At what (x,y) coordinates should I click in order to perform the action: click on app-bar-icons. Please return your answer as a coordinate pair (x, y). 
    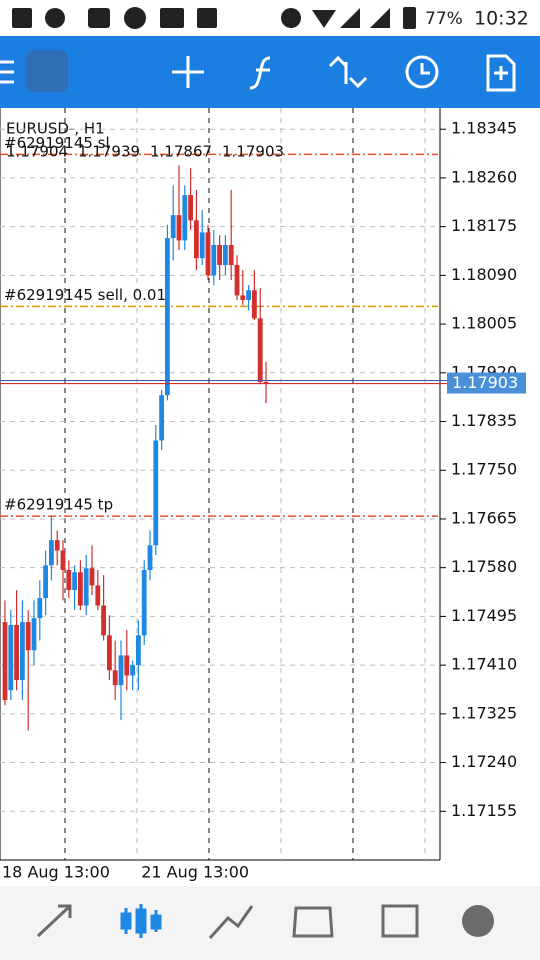
    Looking at the image, I should click on (258, 71).